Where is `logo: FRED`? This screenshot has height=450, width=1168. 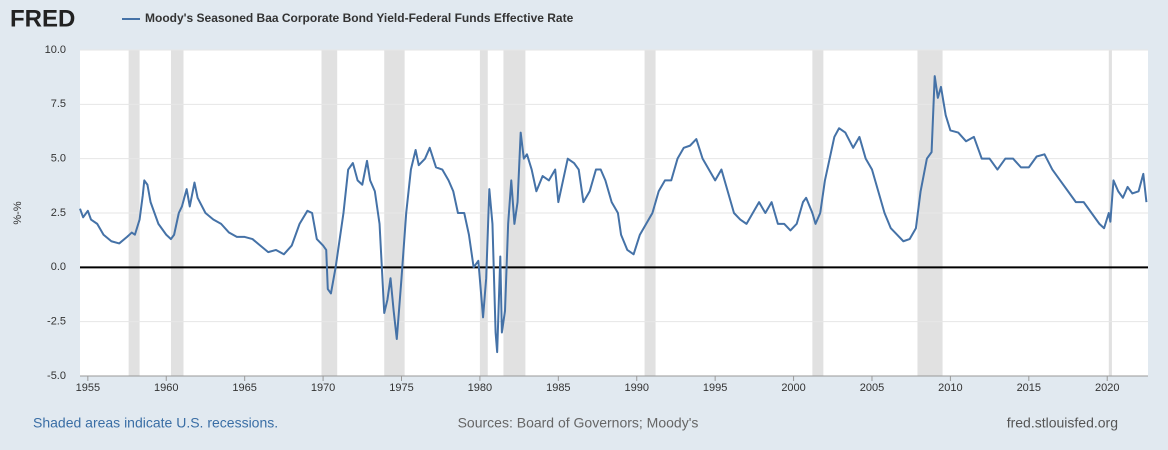 logo: FRED is located at coordinates (42, 18).